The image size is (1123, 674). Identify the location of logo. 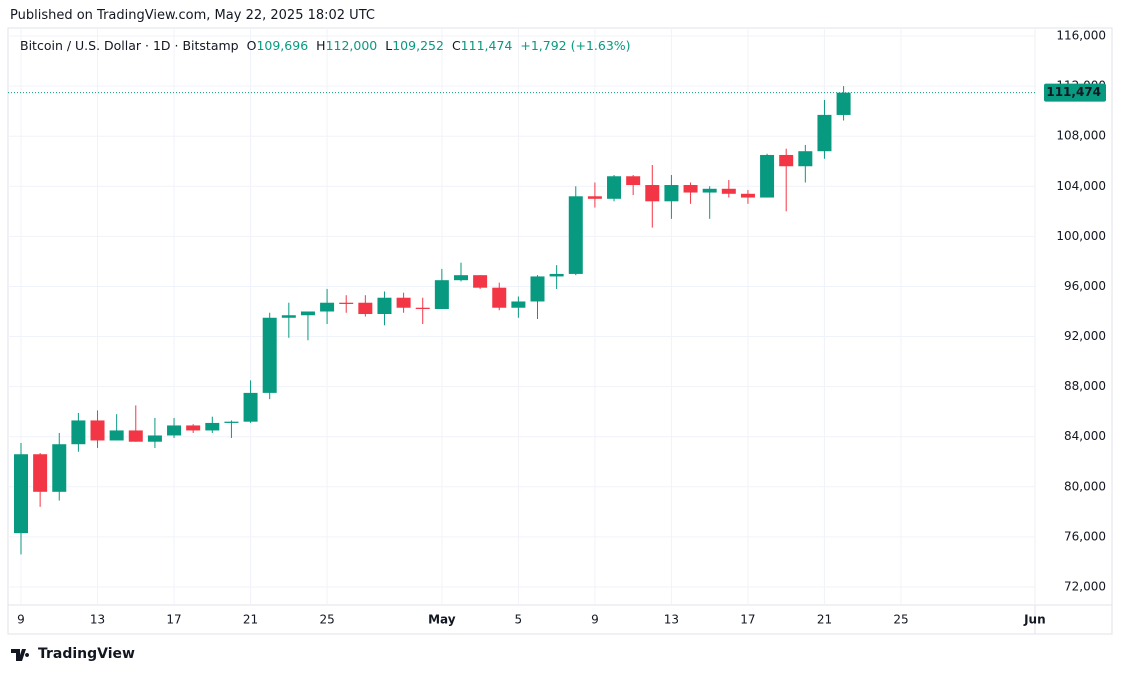
(20, 655).